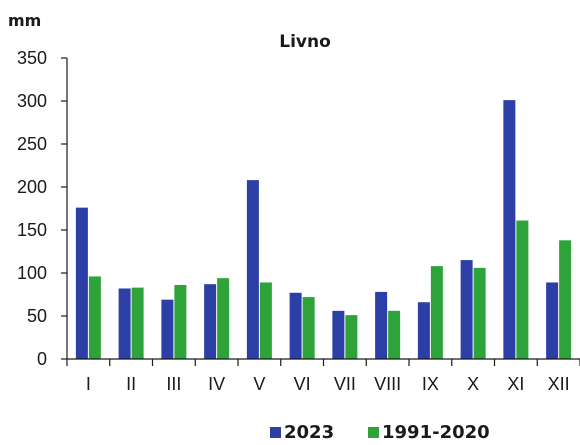  What do you see at coordinates (81, 283) in the screenshot?
I see `bar-2023-I` at bounding box center [81, 283].